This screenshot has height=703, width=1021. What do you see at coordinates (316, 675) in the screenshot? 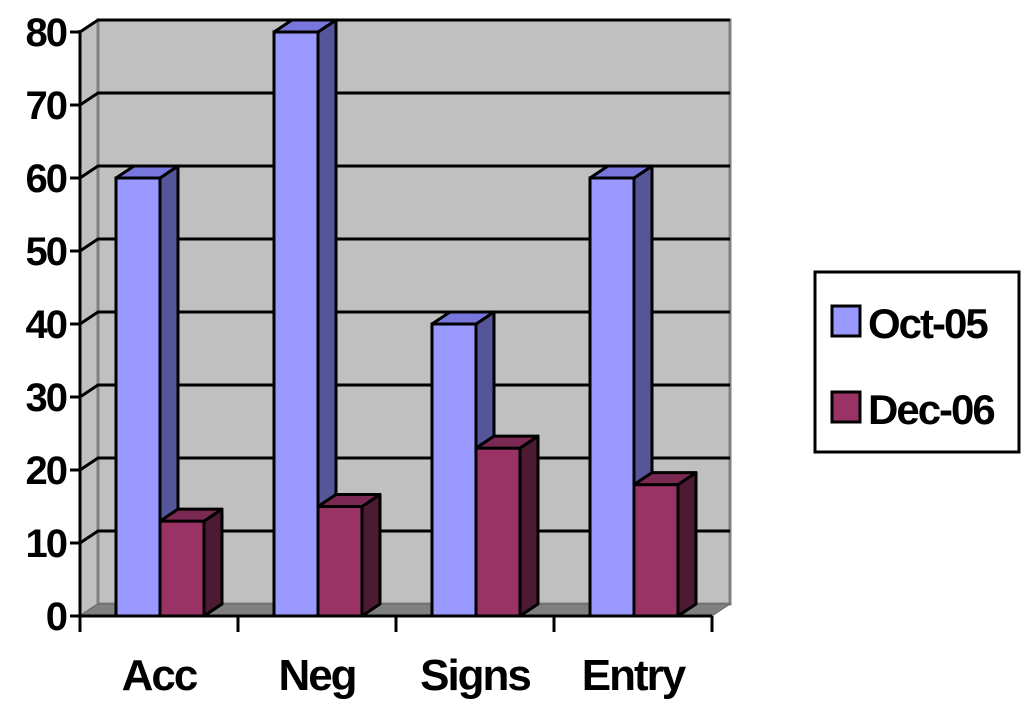
I see `category-label: Neg` at bounding box center [316, 675].